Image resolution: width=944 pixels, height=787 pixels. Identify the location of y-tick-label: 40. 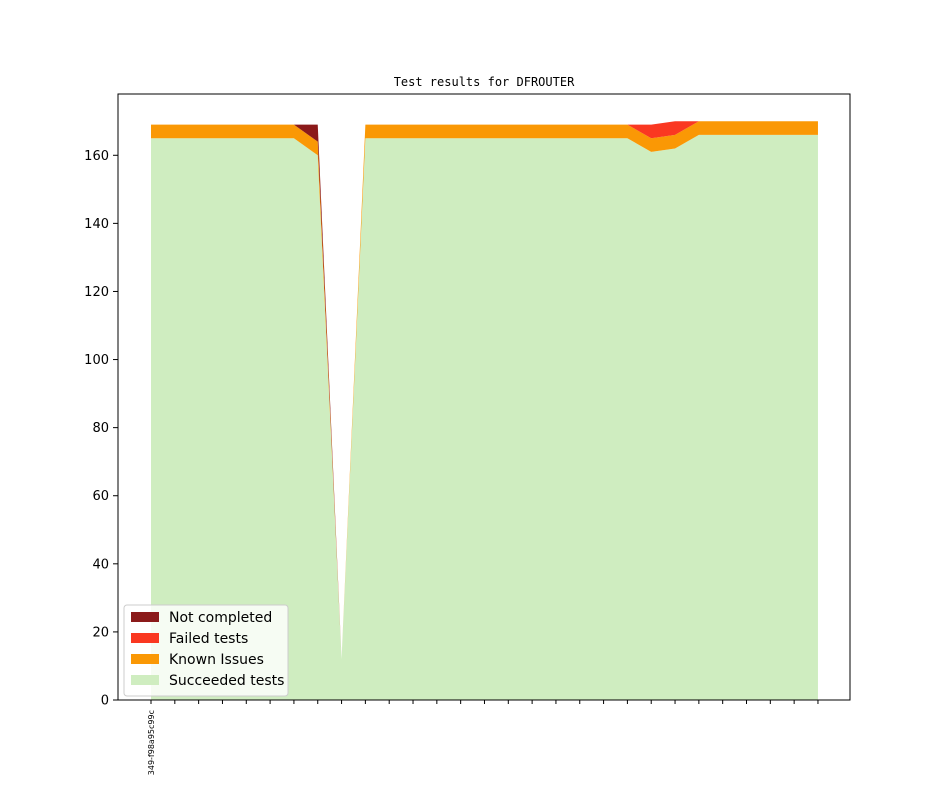
(100, 564).